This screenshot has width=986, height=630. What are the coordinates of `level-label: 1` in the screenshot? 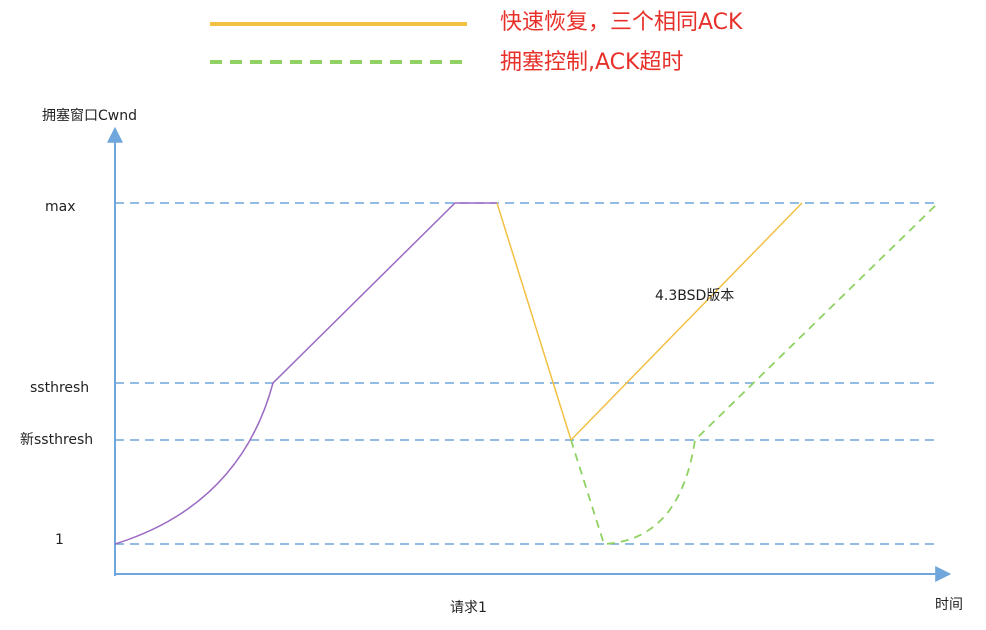 It's located at (59, 540).